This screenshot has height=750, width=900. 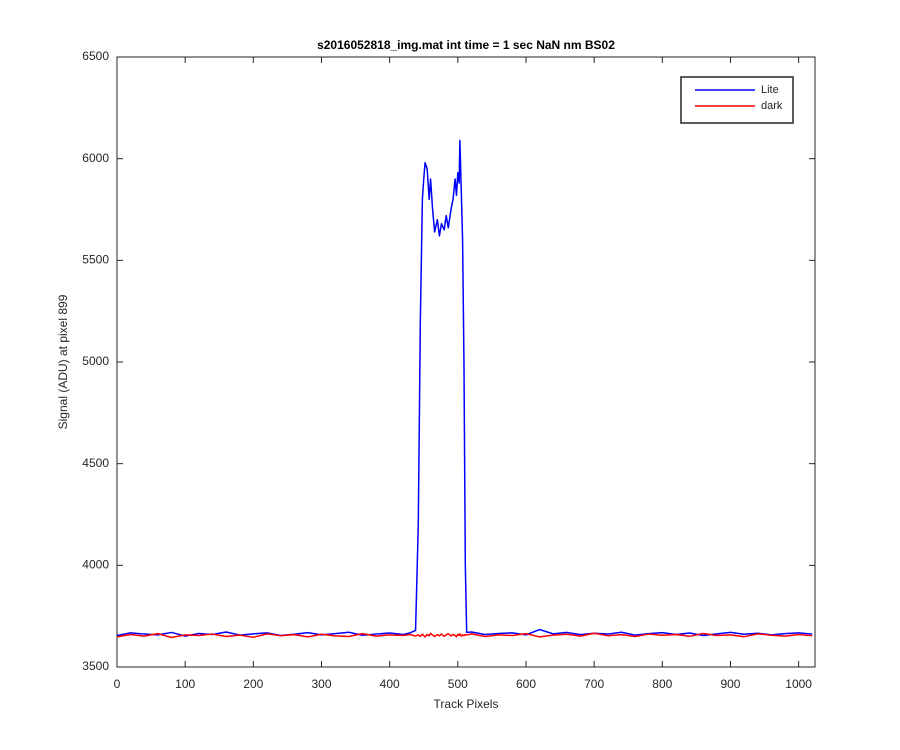 What do you see at coordinates (95, 565) in the screenshot?
I see `y-tick-label: 4000` at bounding box center [95, 565].